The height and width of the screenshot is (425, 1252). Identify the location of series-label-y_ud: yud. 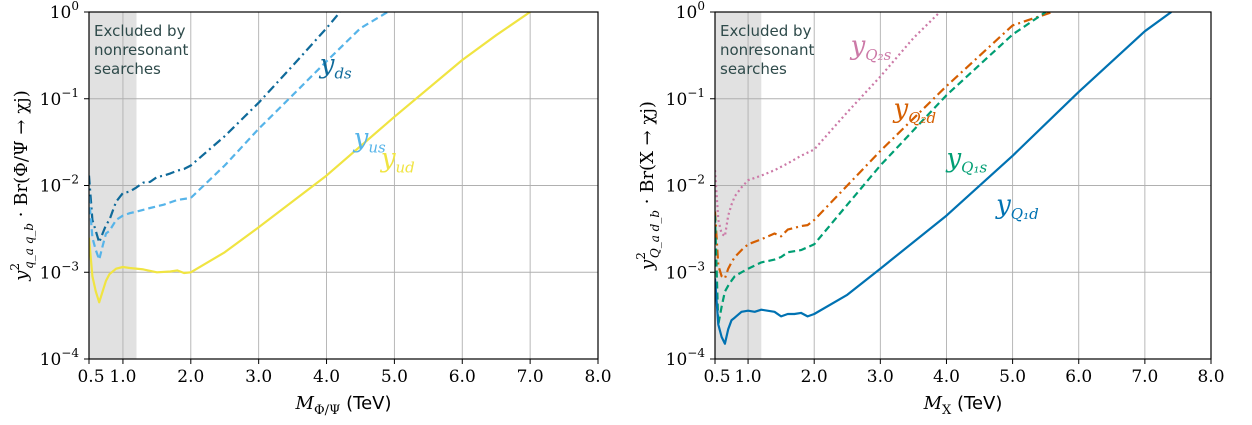
(397, 160).